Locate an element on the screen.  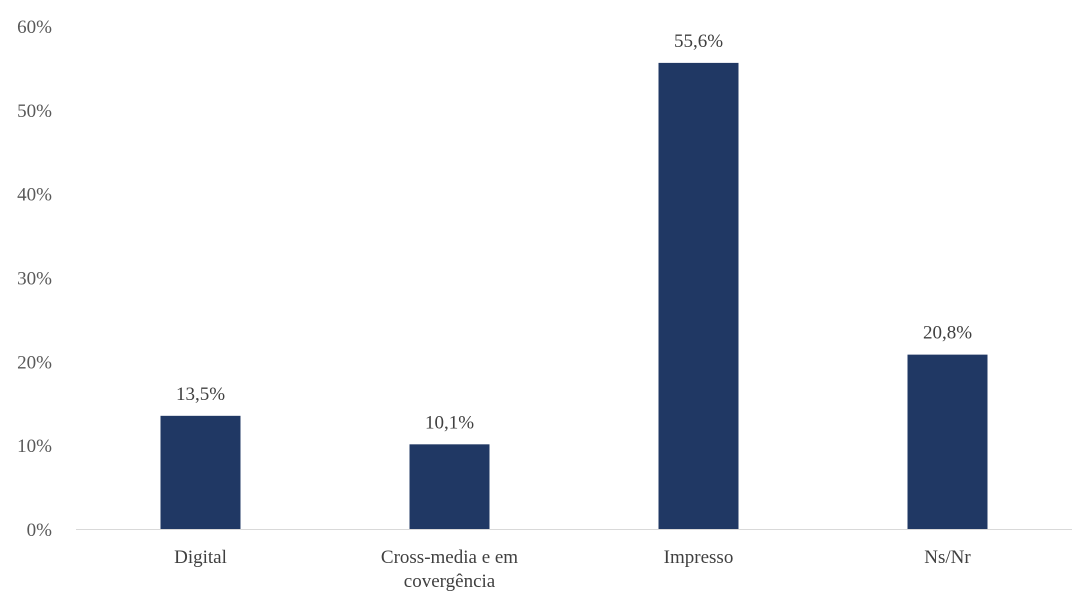
data-label: 13,5% is located at coordinates (200, 394).